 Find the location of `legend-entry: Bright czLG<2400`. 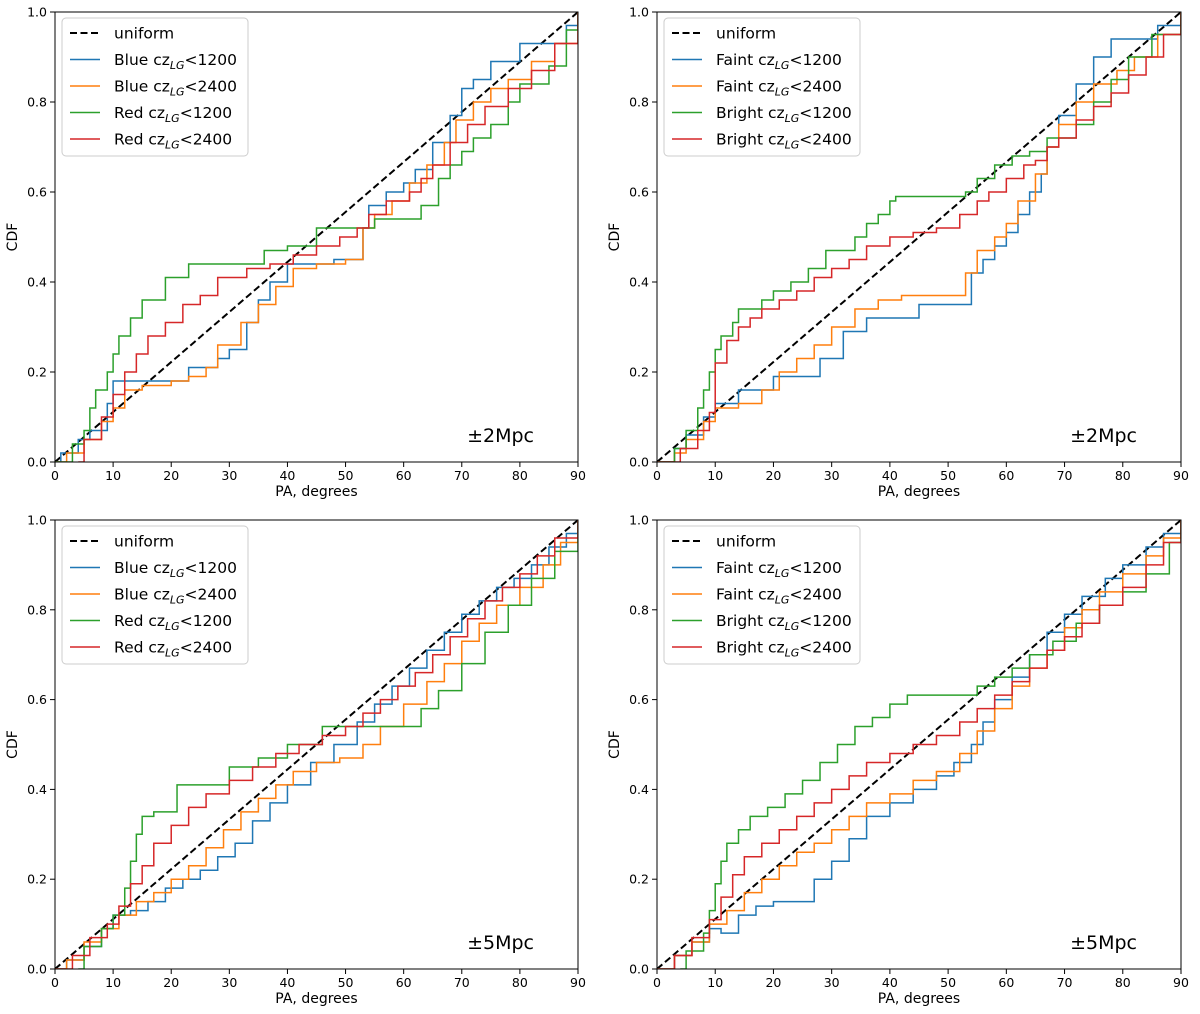

legend-entry: Bright czLG<2400 is located at coordinates (784, 141).